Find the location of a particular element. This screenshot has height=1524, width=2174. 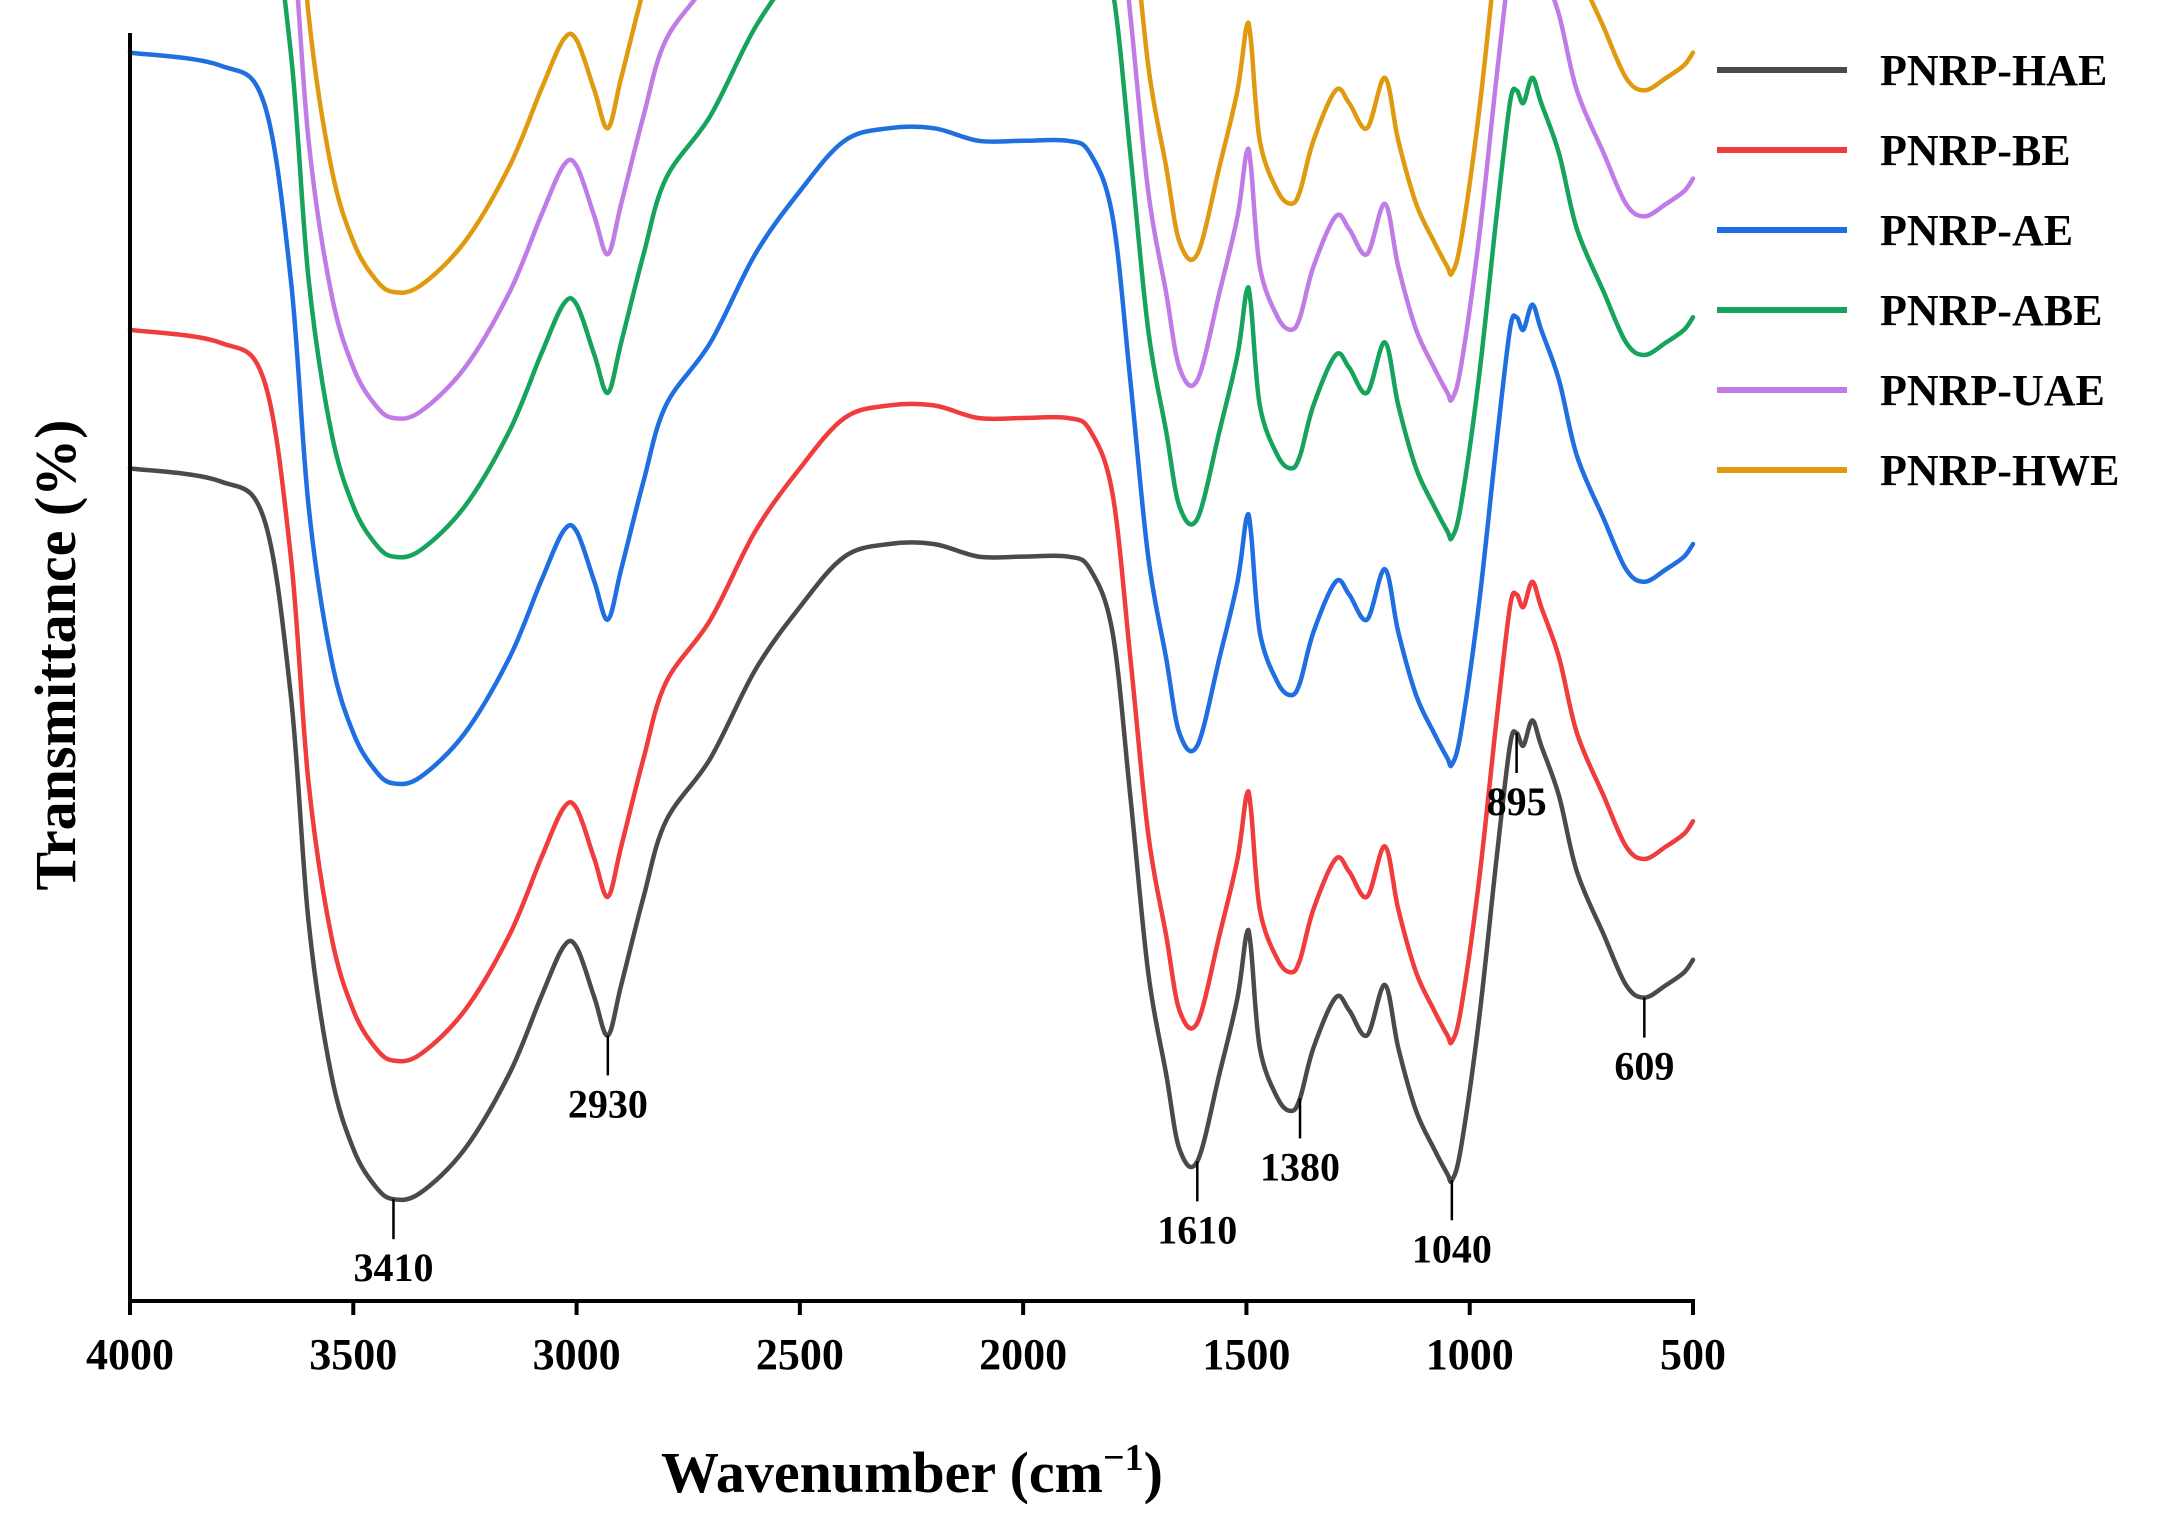

x-axis-title-suffix: ) is located at coordinates (1153, 1472).